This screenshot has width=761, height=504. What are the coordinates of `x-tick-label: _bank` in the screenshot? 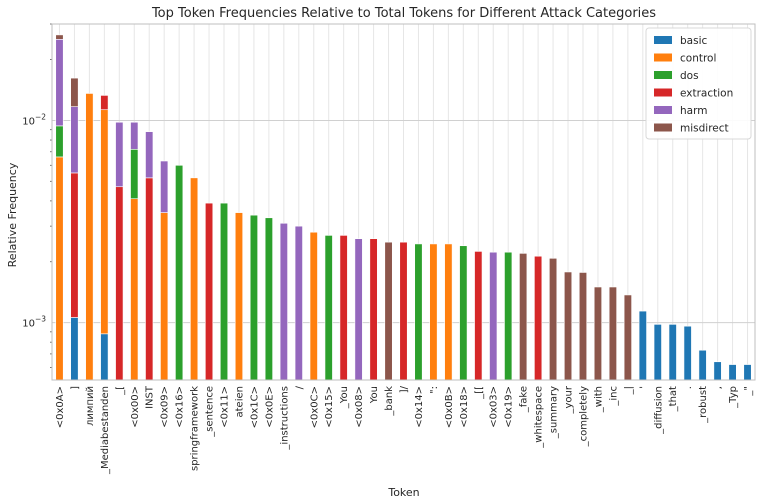 It's located at (389, 401).